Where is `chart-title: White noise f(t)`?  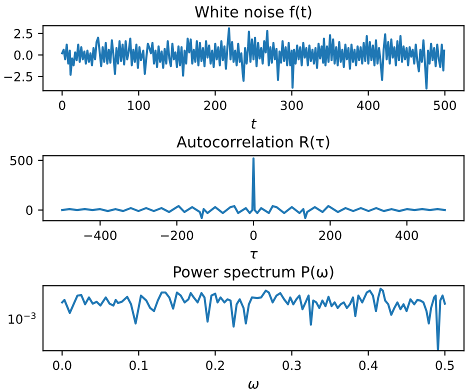 chart-title: White noise f(t) is located at coordinates (253, 13).